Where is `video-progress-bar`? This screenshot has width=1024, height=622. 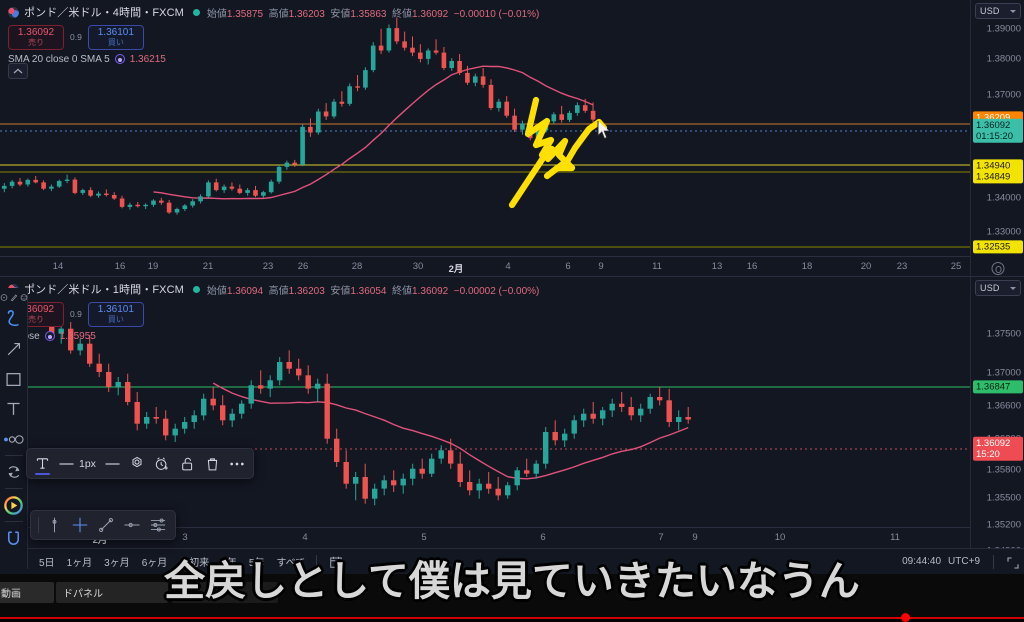 video-progress-bar is located at coordinates (512, 618).